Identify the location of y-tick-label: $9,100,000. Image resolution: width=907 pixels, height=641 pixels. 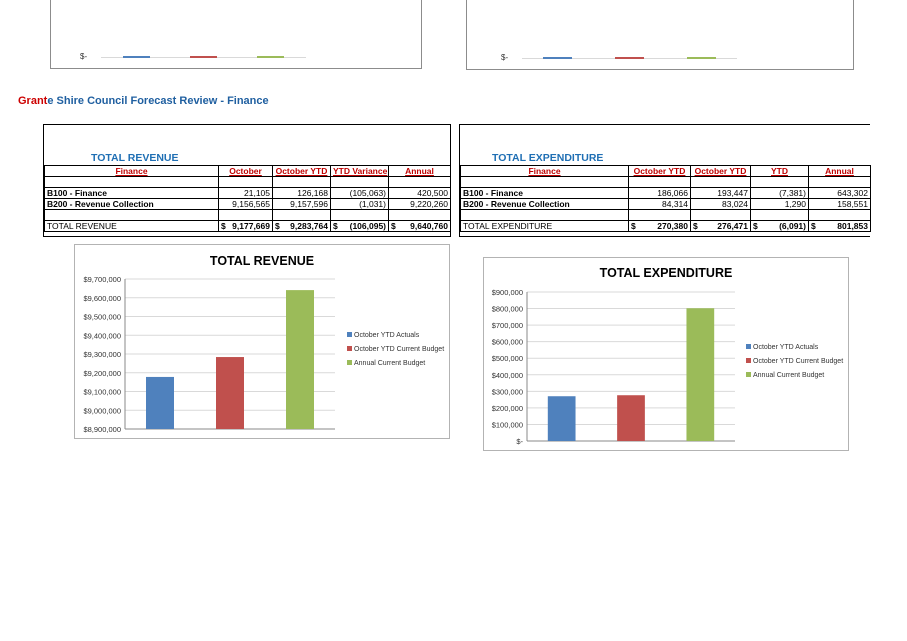
(102, 392).